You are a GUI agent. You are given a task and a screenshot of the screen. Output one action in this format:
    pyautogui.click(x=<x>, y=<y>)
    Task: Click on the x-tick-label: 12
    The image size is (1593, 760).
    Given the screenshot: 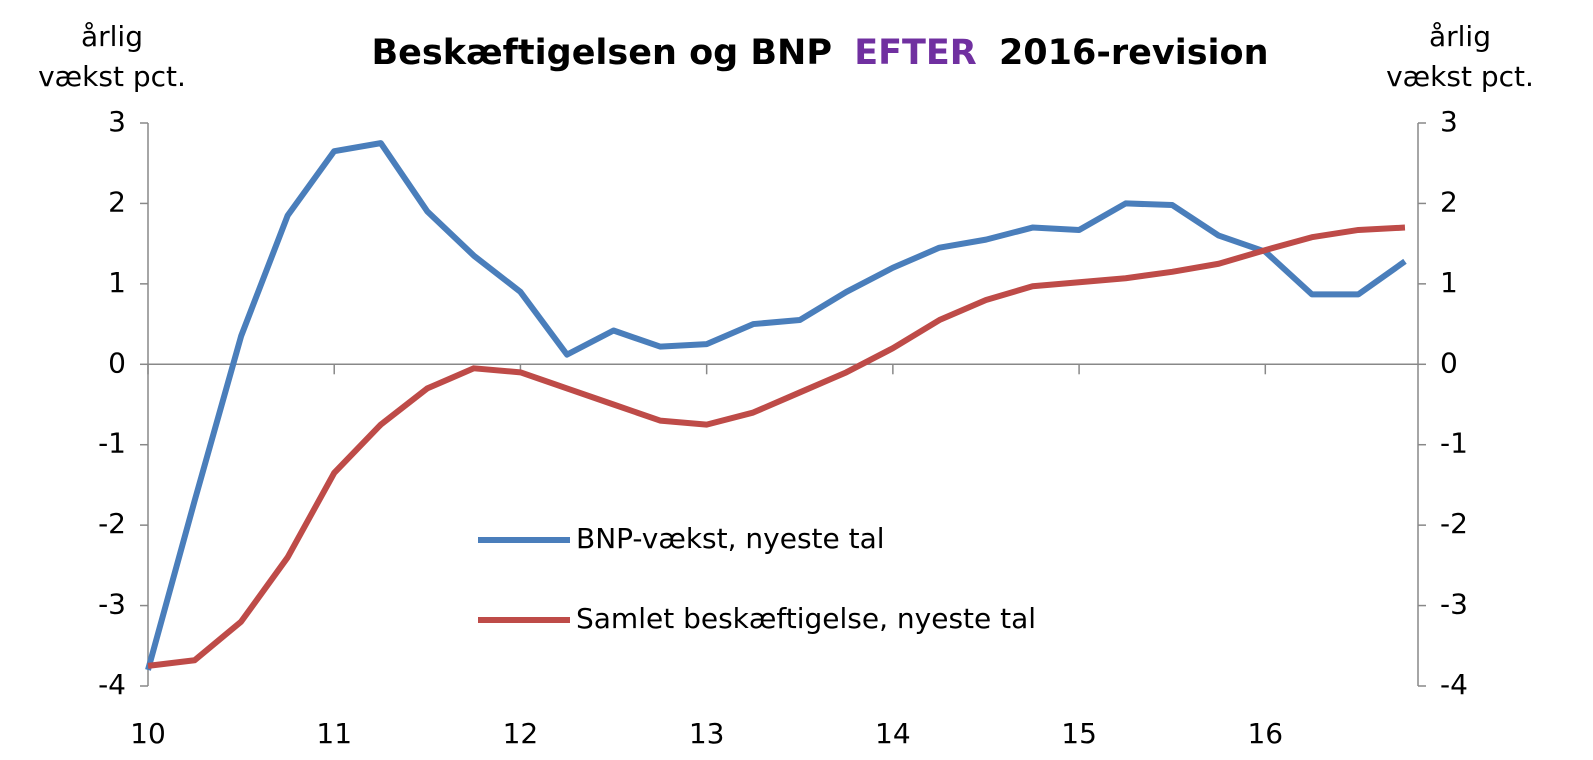 What is the action you would take?
    pyautogui.click(x=521, y=733)
    